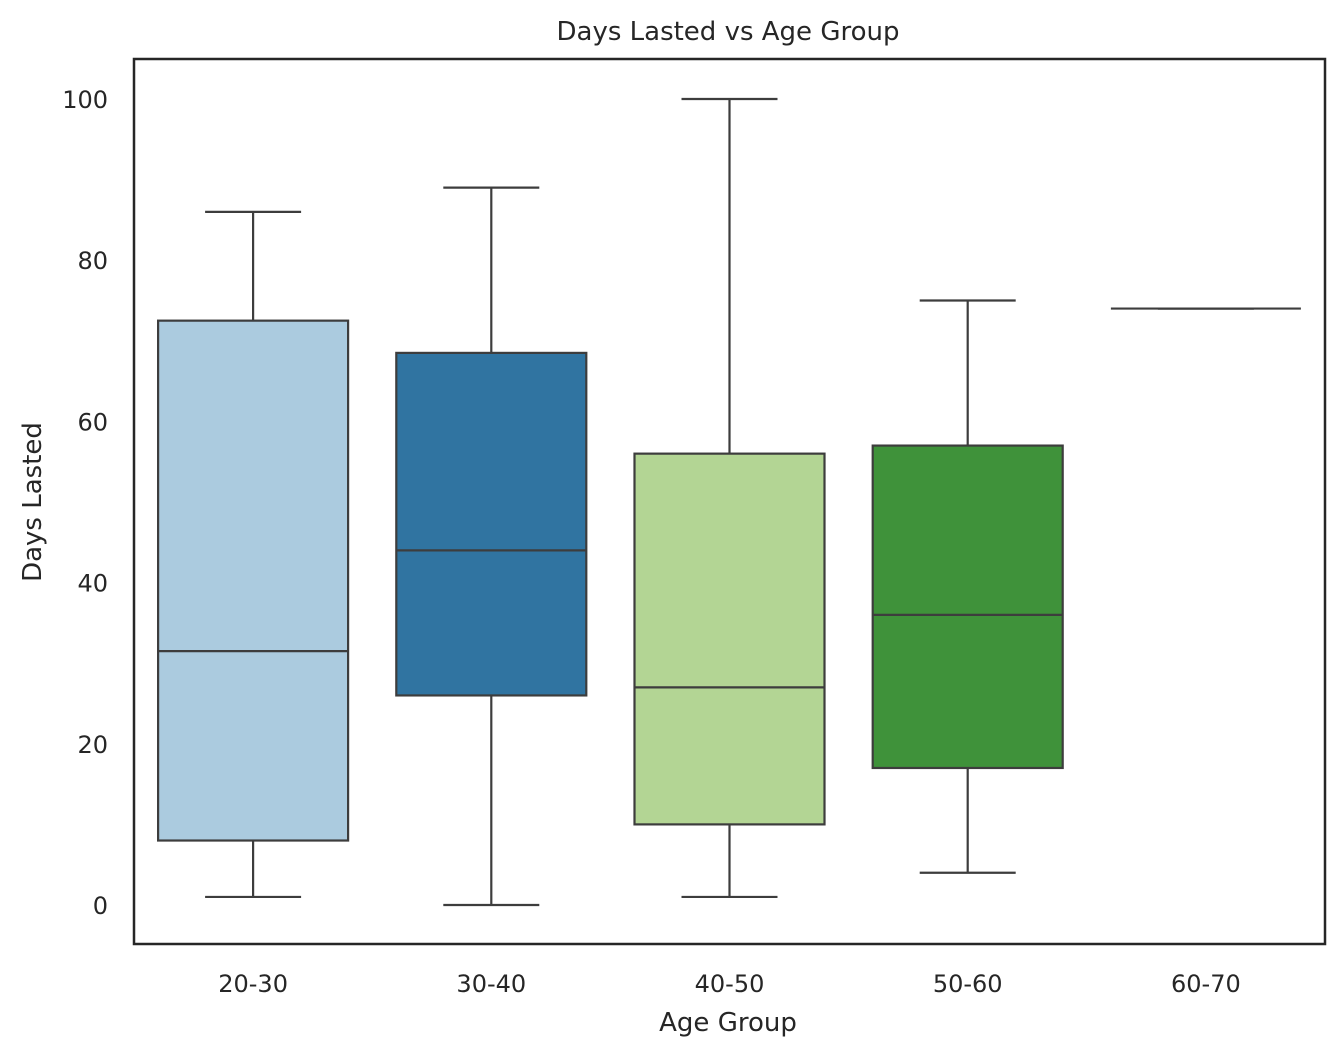 Image resolution: width=1342 pixels, height=1061 pixels. I want to click on y-tick-label: 80, so click(92, 261).